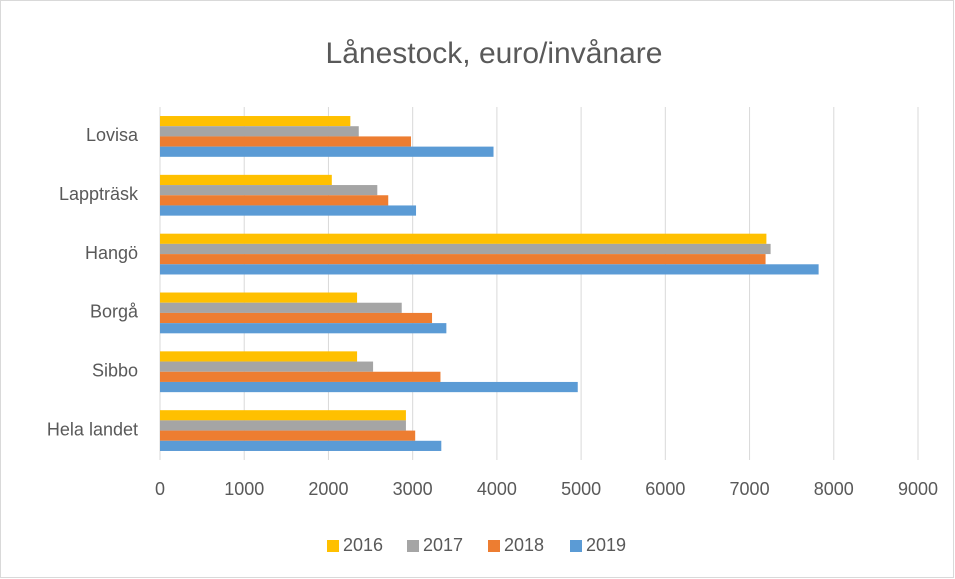 The height and width of the screenshot is (579, 955). Describe the element at coordinates (497, 489) in the screenshot. I see `x-tick-label: 4000` at that location.